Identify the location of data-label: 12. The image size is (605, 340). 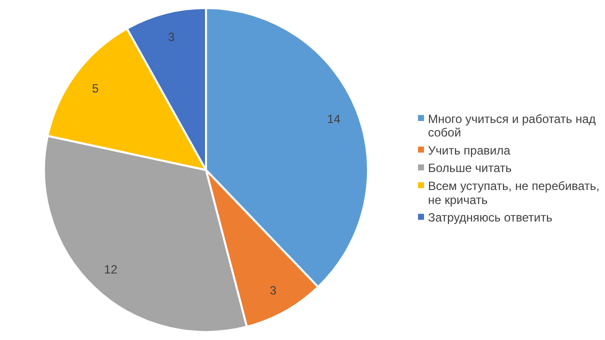
(111, 269).